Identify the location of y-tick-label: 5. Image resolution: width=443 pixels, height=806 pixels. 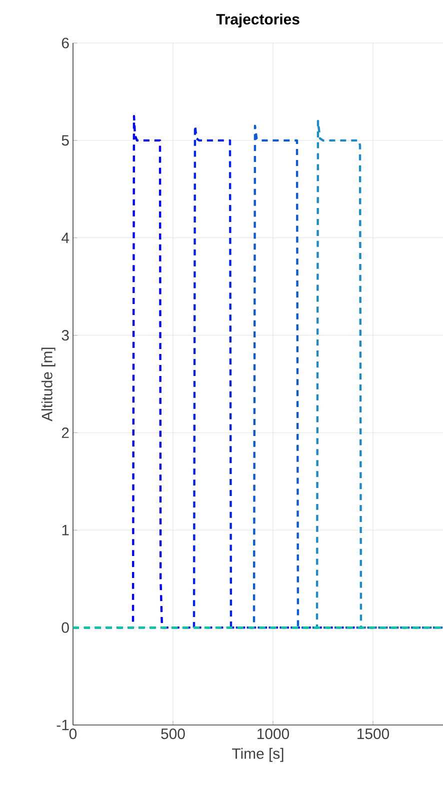
(65, 140).